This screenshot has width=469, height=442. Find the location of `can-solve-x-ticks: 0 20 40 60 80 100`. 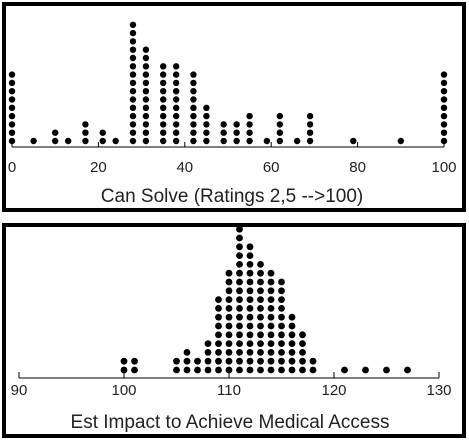

can-solve-x-ticks: 0 20 40 60 80 100 is located at coordinates (232, 159).